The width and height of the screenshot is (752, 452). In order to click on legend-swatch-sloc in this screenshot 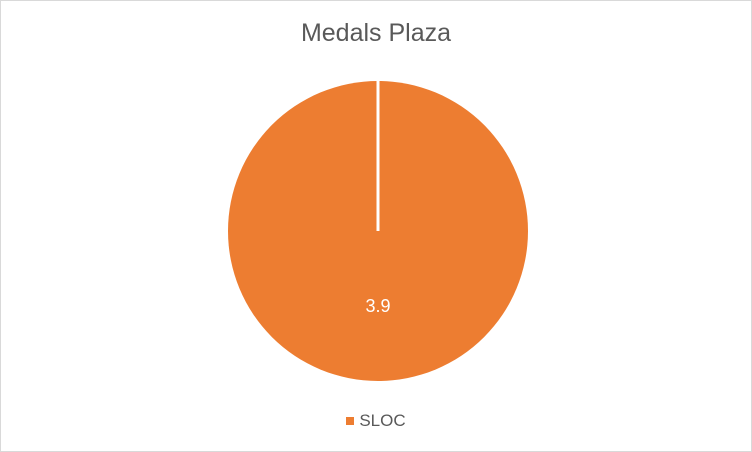, I will do `click(350, 421)`.